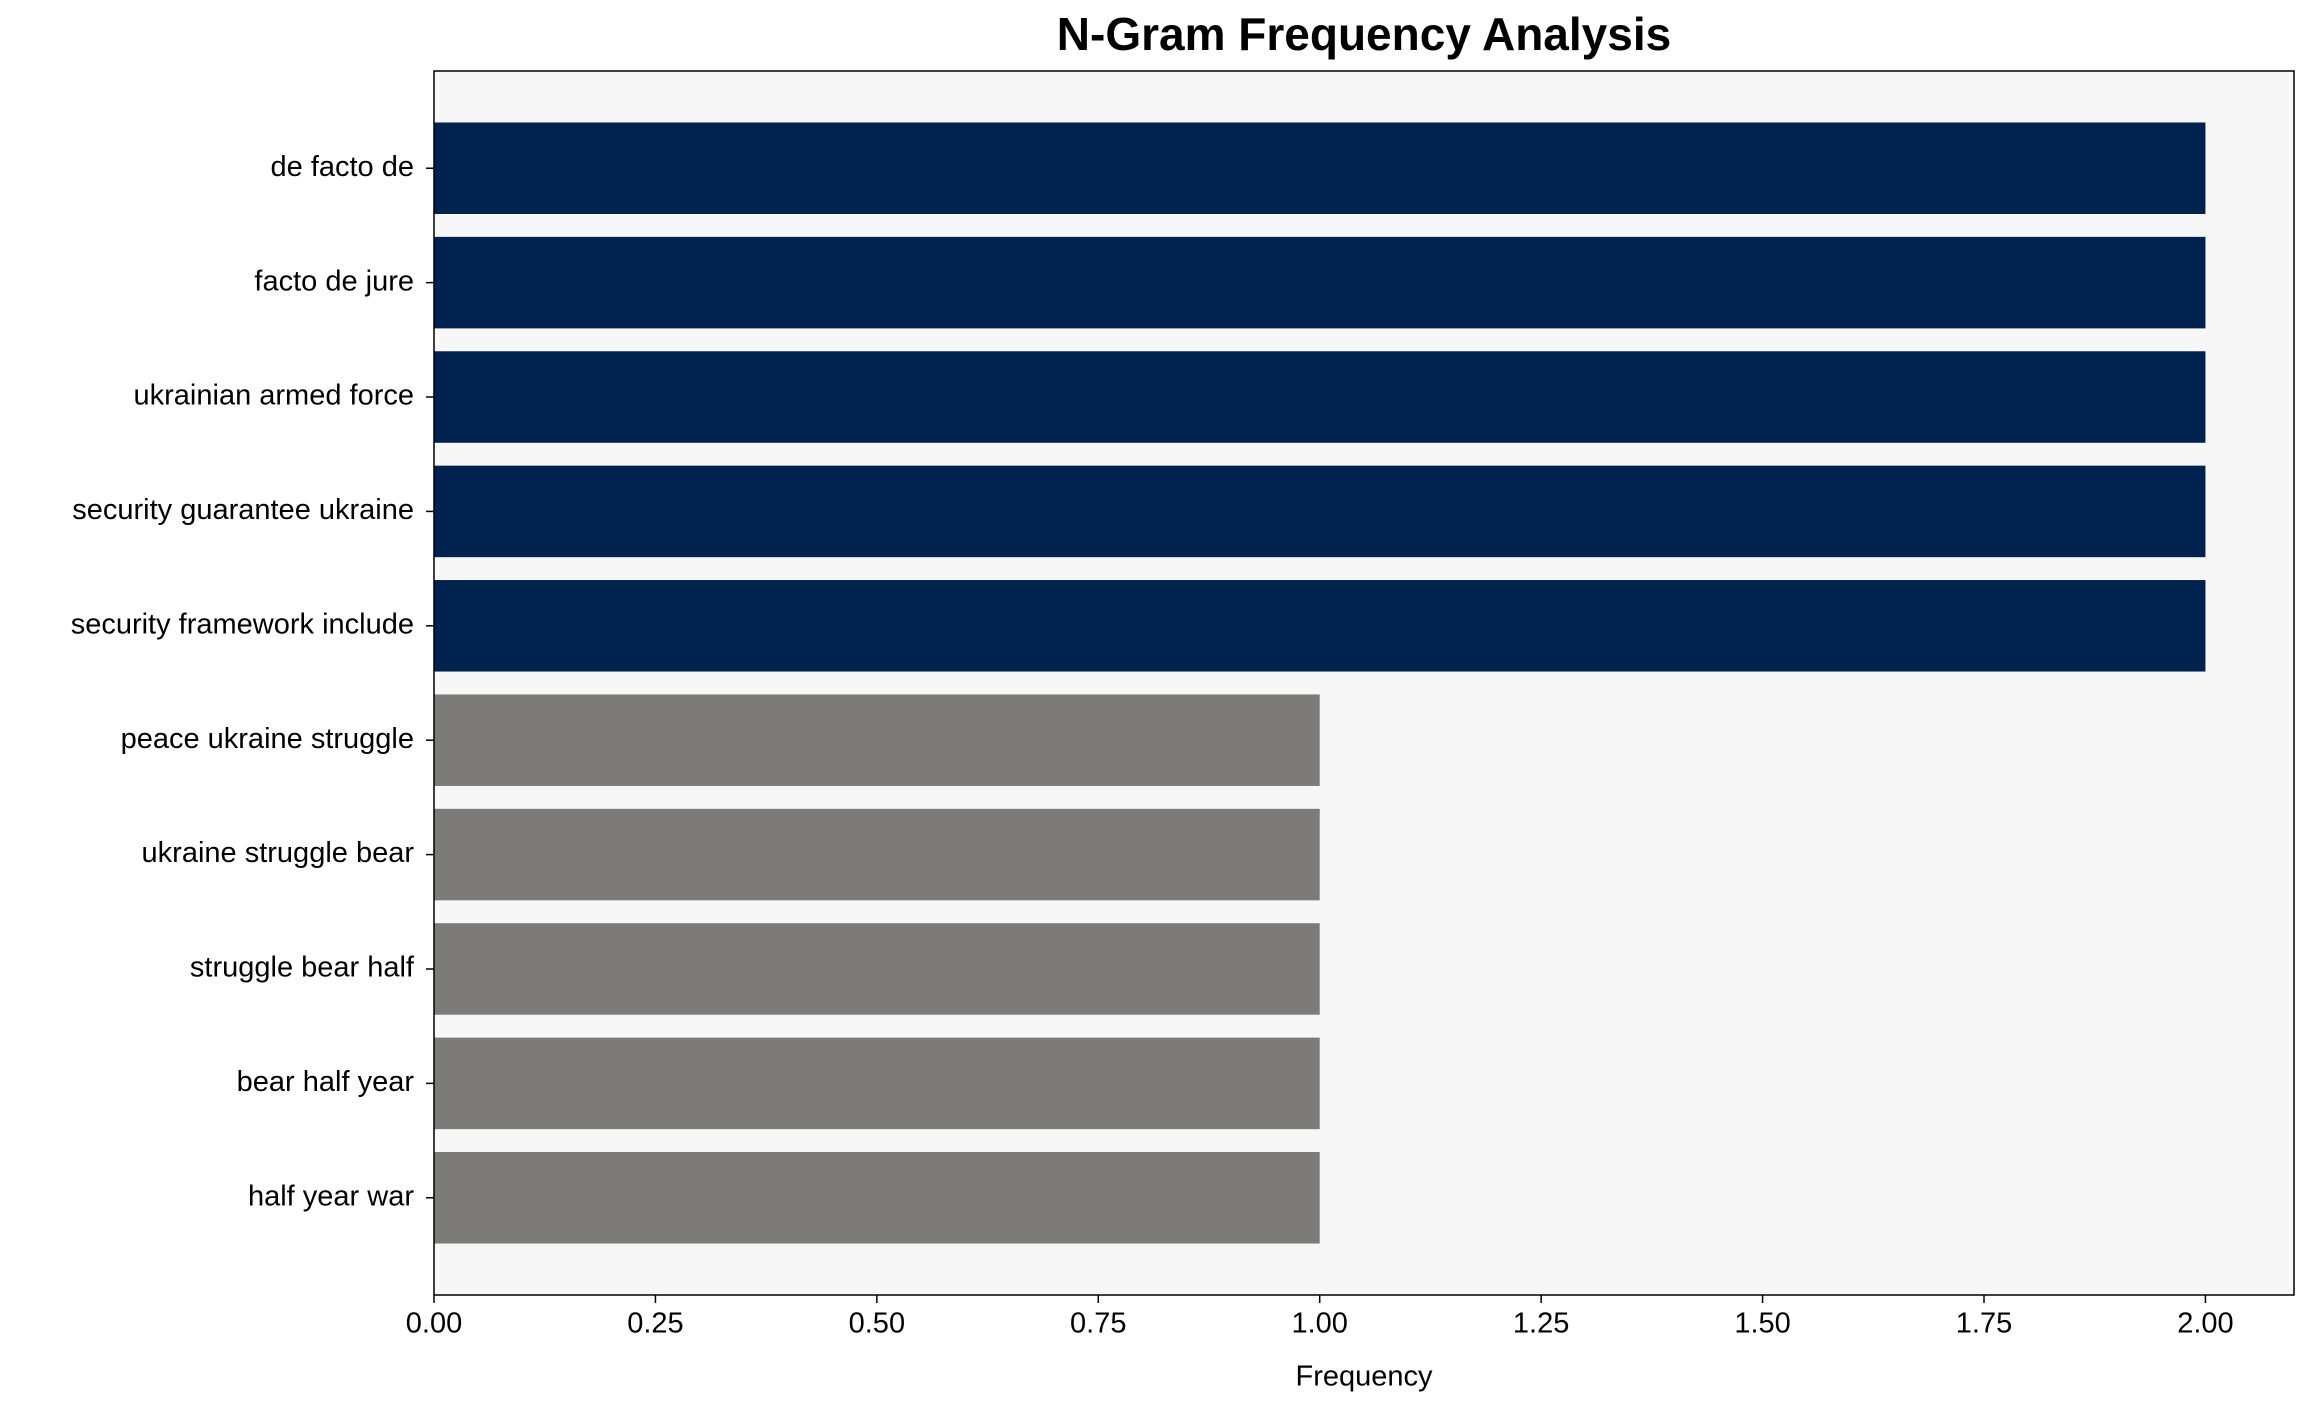  Describe the element at coordinates (343, 167) in the screenshot. I see `y-tick-label: de facto de` at that location.